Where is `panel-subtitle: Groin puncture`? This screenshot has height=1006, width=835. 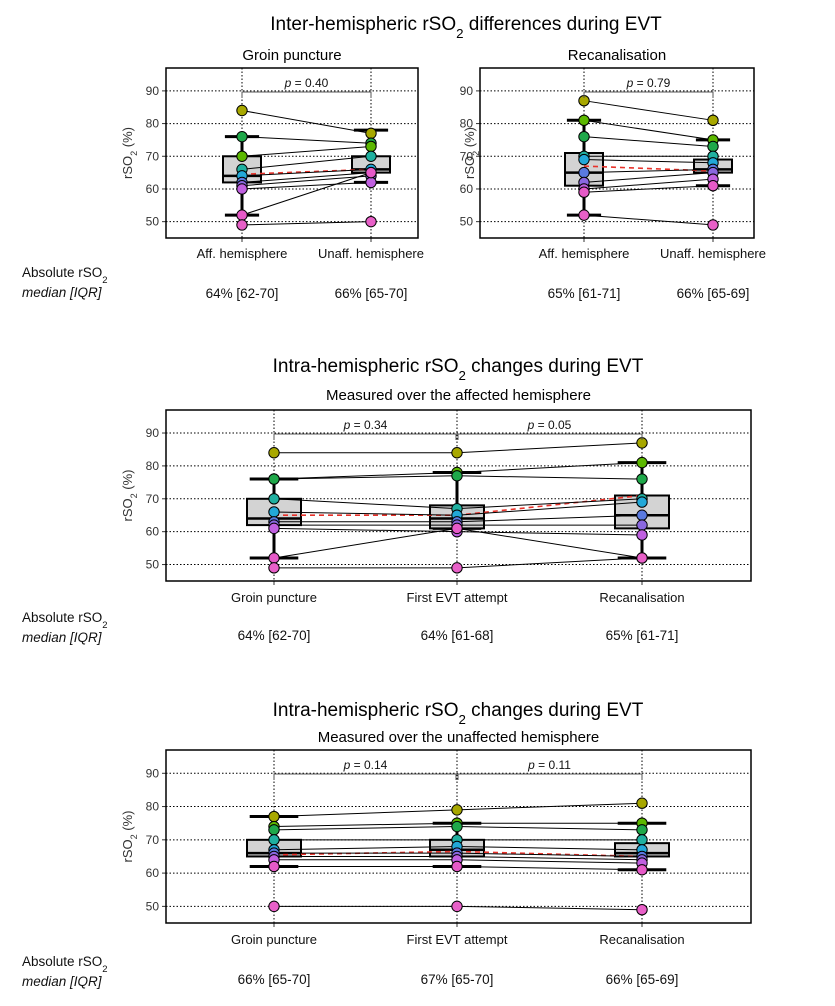
panel-subtitle: Groin puncture is located at coordinates (291, 55).